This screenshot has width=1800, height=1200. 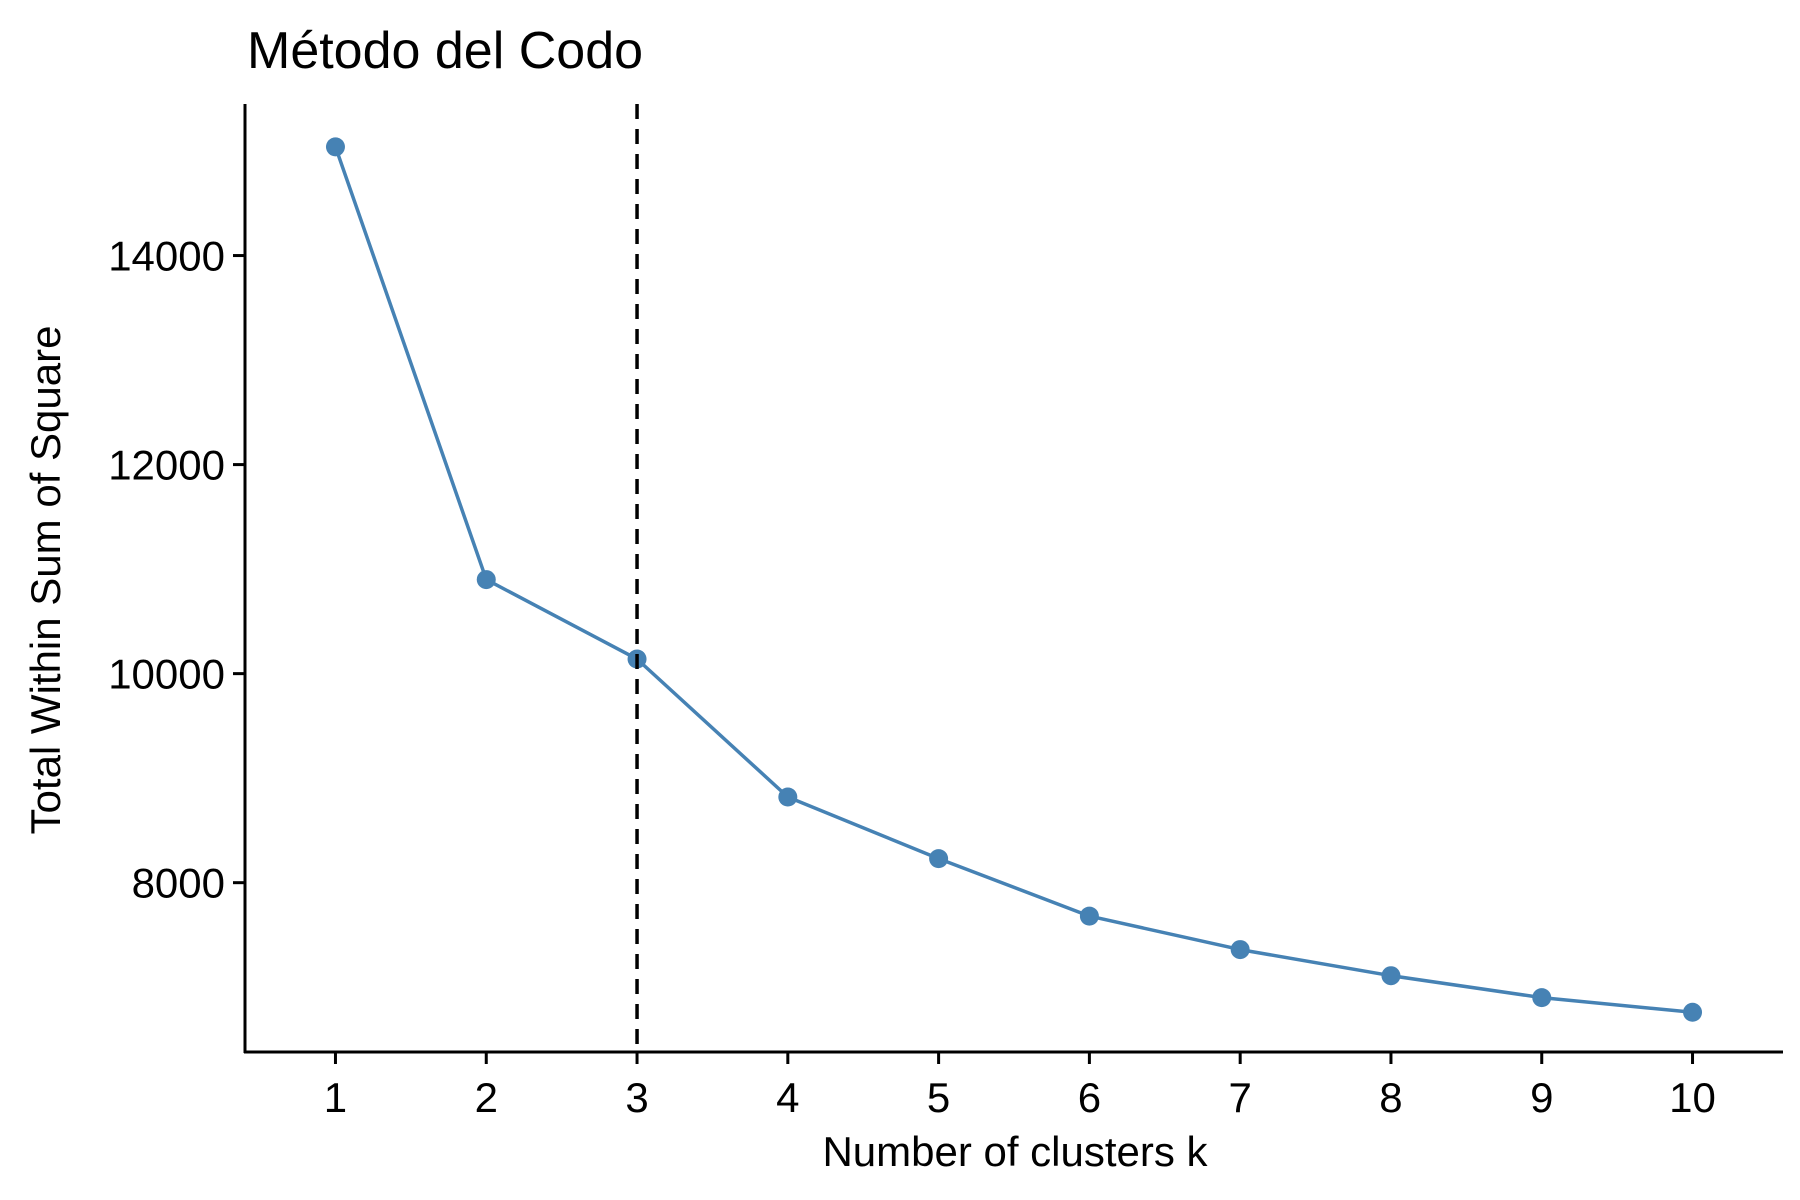 What do you see at coordinates (1541, 1097) in the screenshot?
I see `x-tick-label-9: 9` at bounding box center [1541, 1097].